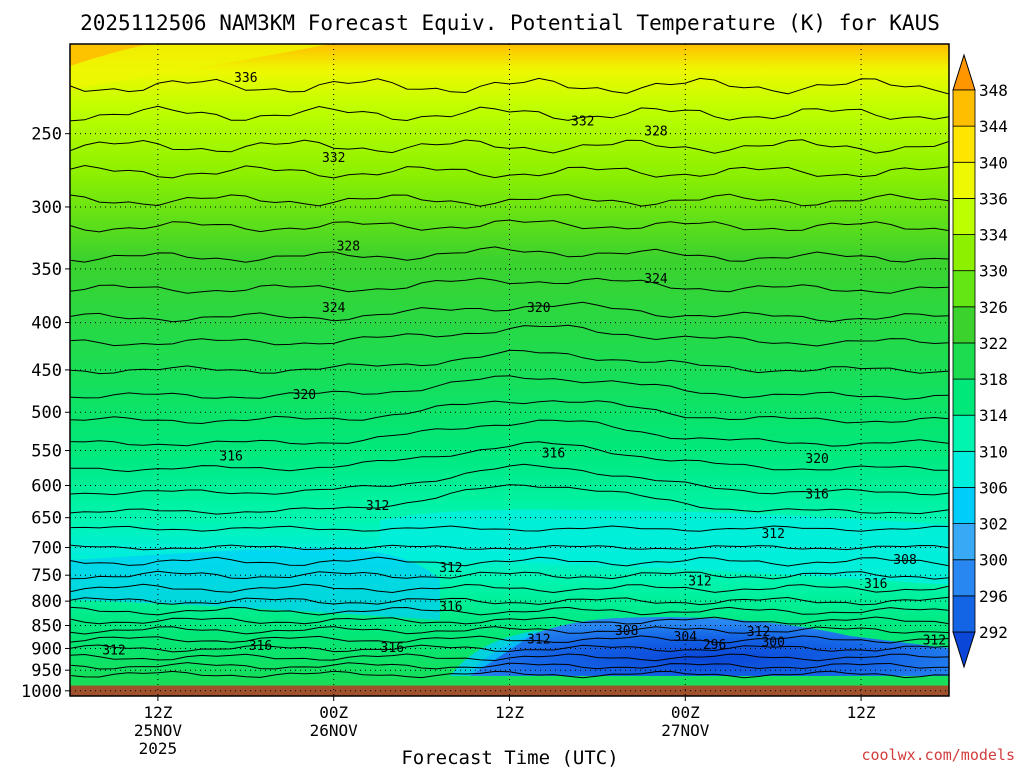  What do you see at coordinates (110, 55) in the screenshot?
I see `warm-top-corner` at bounding box center [110, 55].